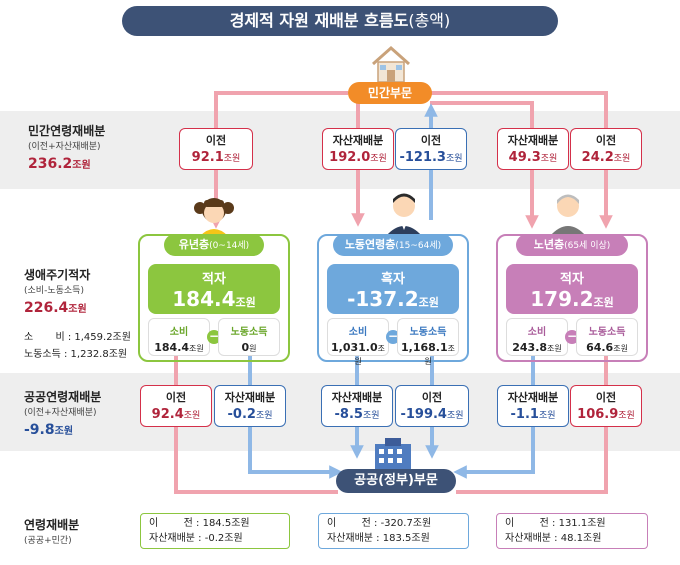  I want to click on public-row-value: -9.8조원, so click(49, 430).